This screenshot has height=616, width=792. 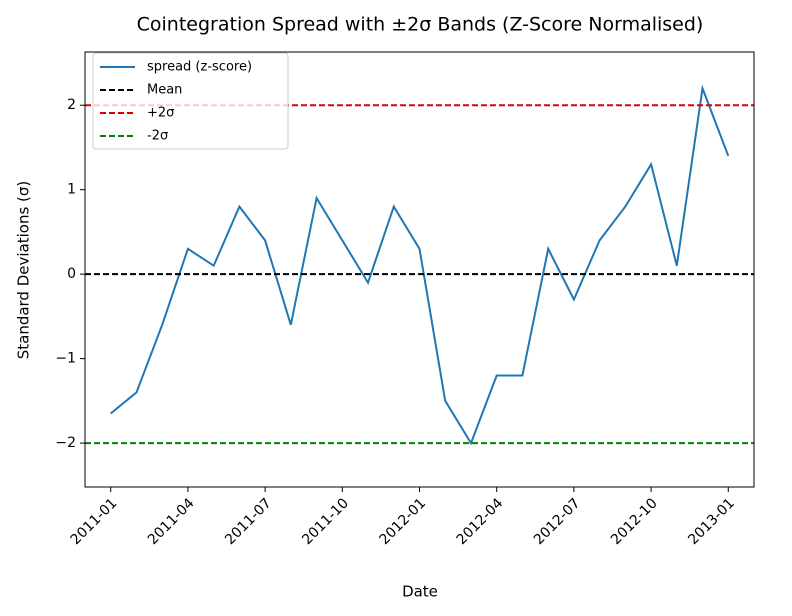 What do you see at coordinates (402, 521) in the screenshot?
I see `x-tick-label: 2012-01` at bounding box center [402, 521].